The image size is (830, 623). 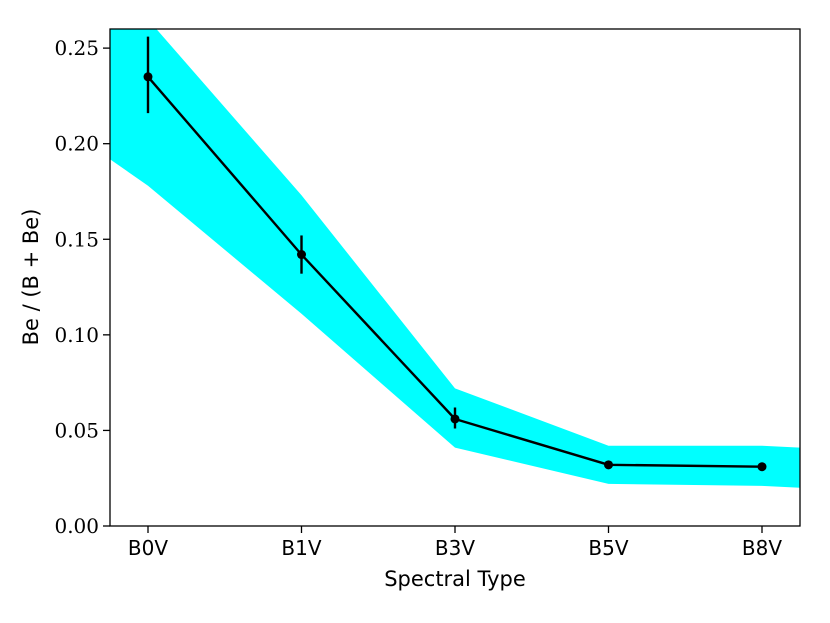 I want to click on data-point-B3V, so click(x=455, y=419).